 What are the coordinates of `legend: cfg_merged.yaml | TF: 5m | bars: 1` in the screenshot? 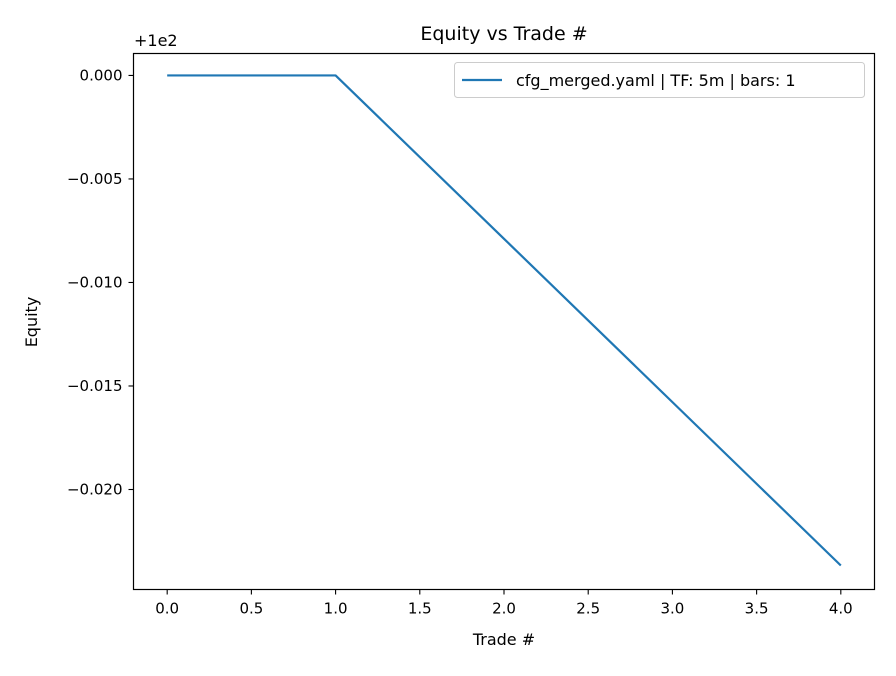 It's located at (659, 80).